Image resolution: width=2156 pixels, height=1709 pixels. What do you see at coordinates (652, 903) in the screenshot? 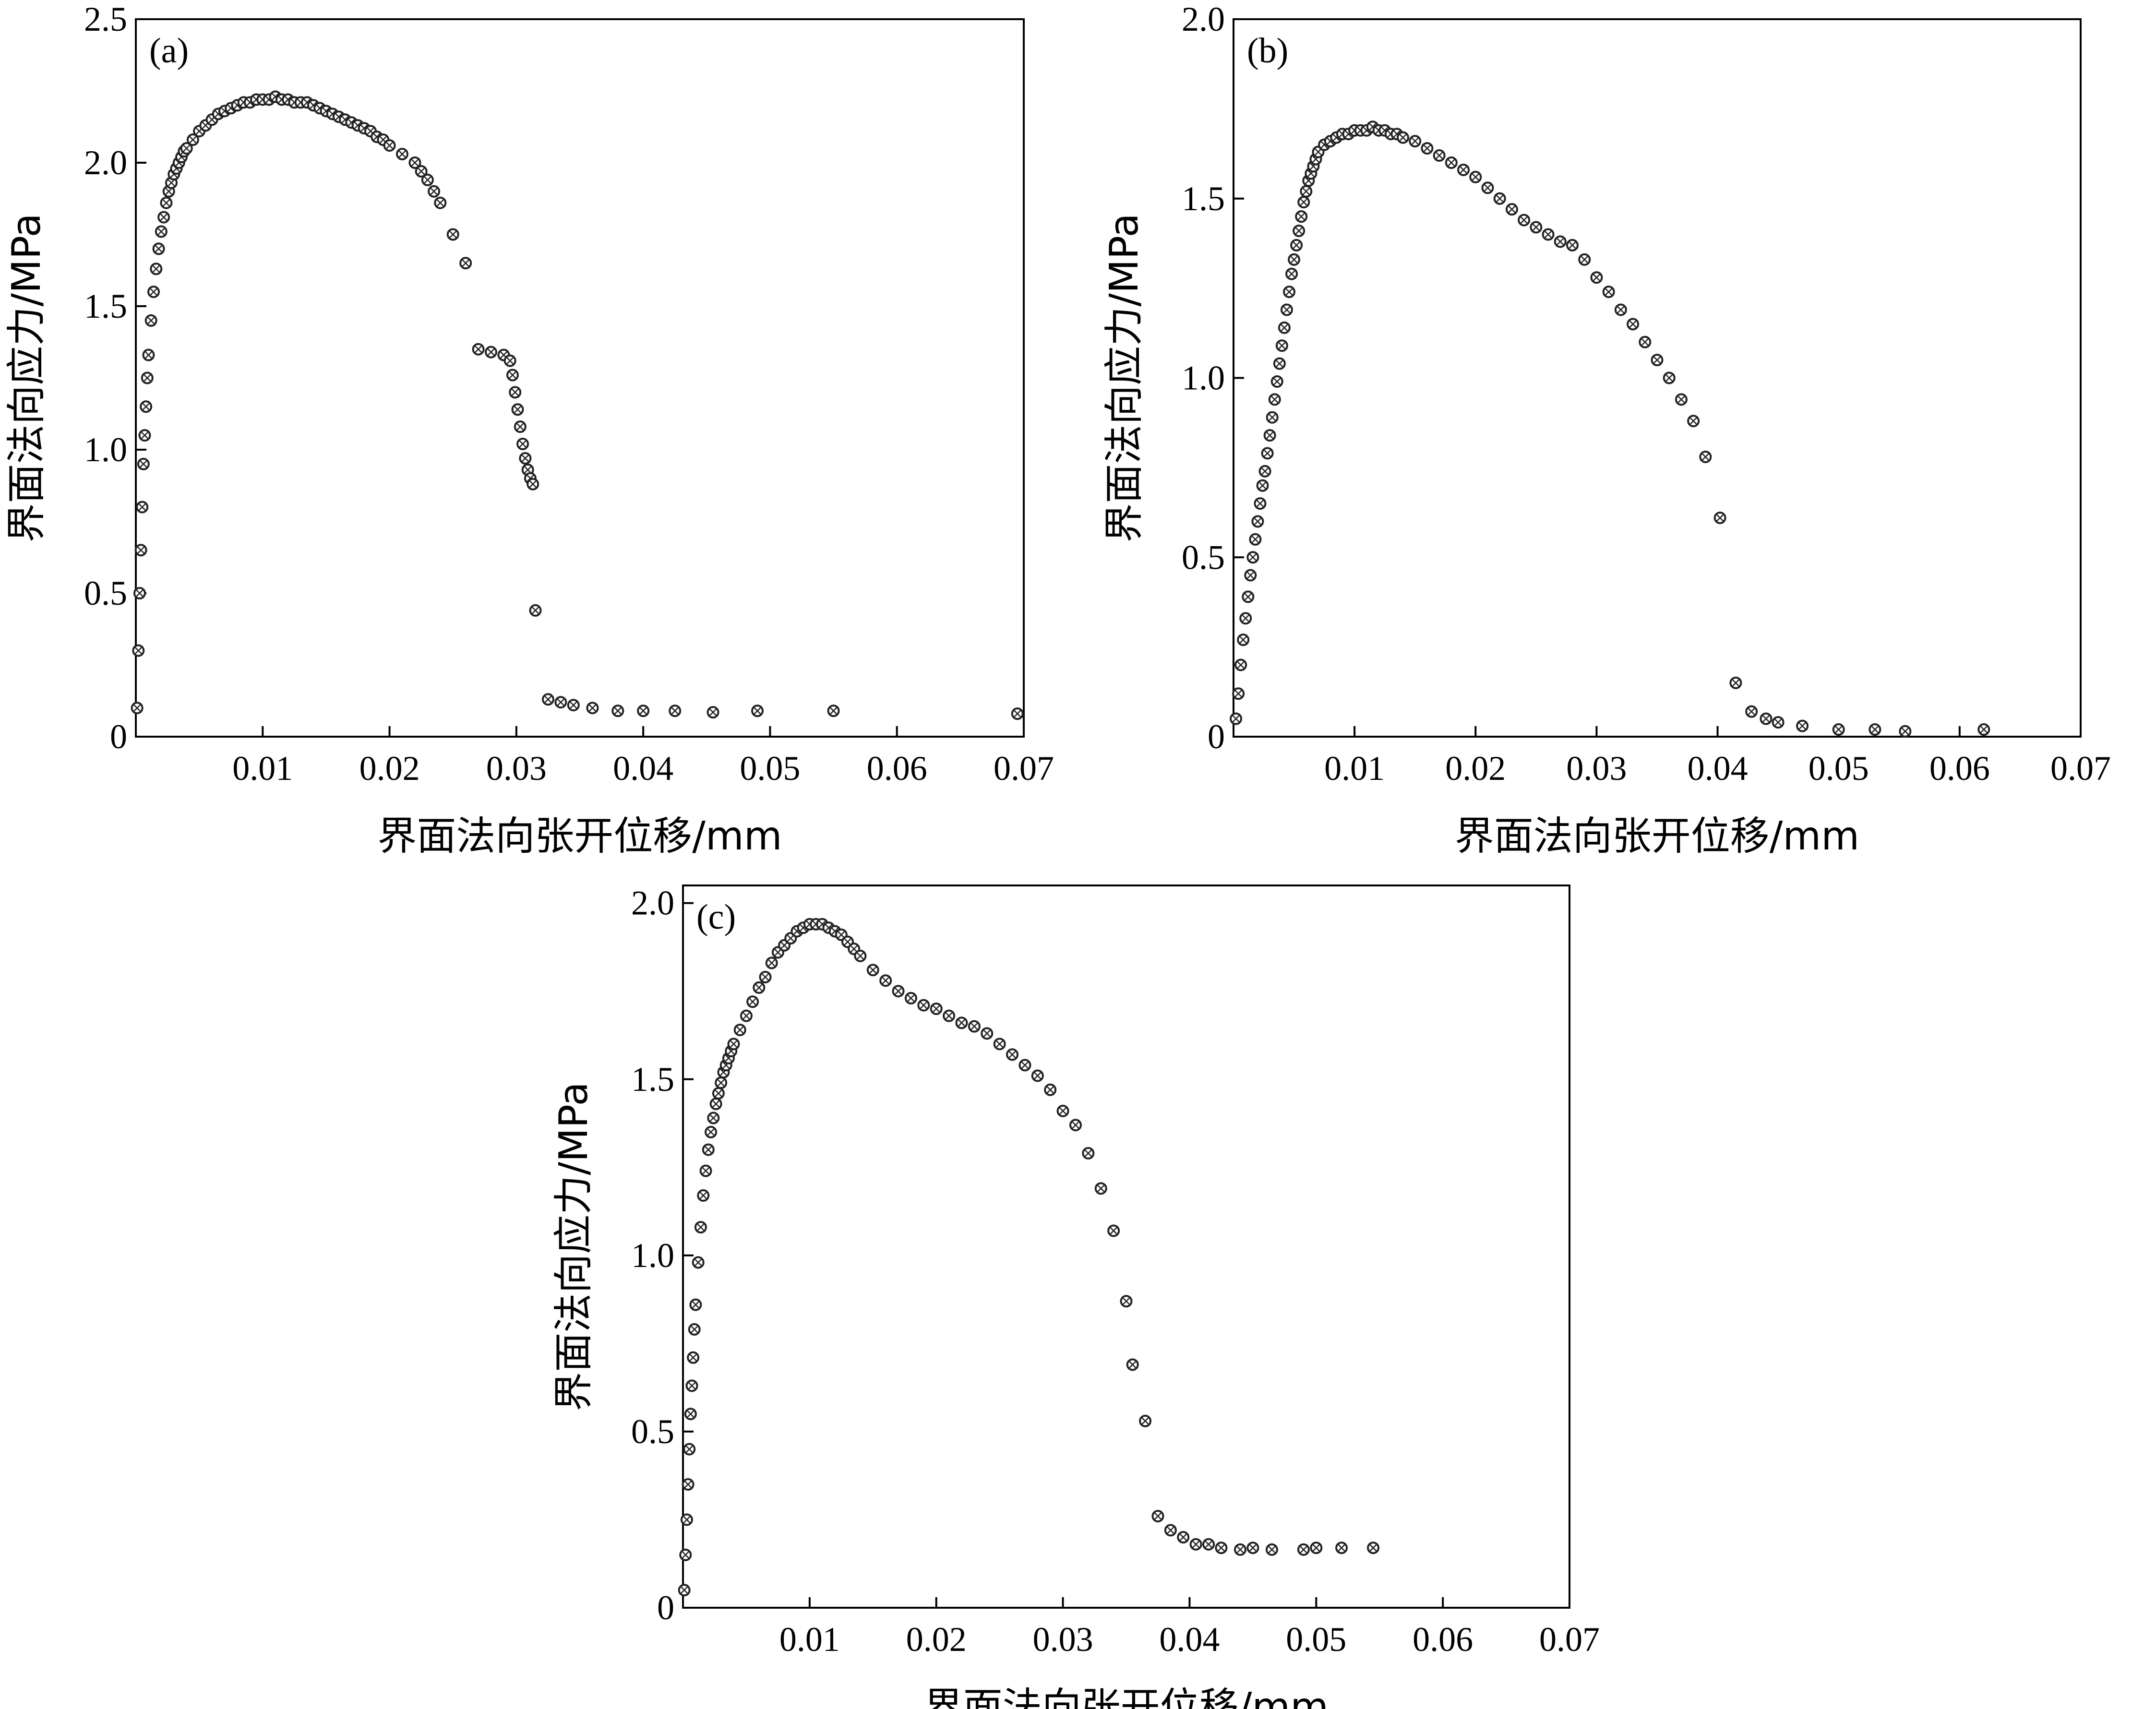
I see `y-tick-label: 2.0` at bounding box center [652, 903].